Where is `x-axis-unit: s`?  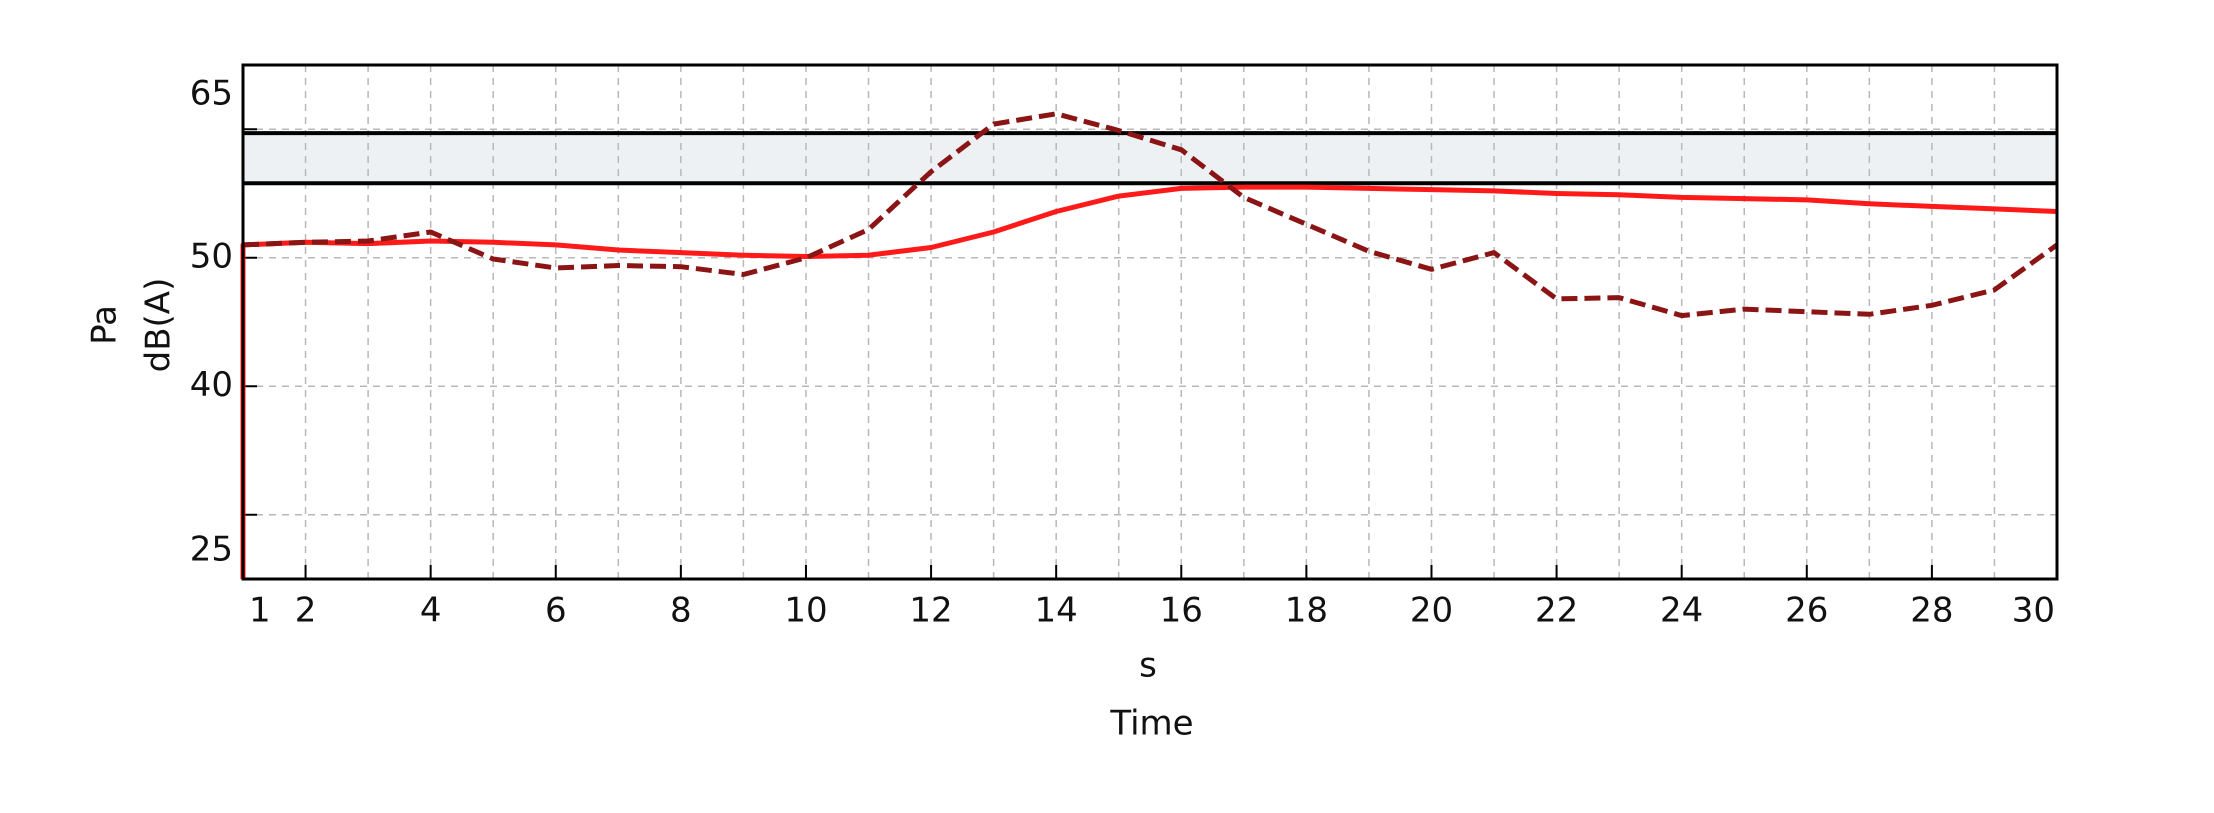
x-axis-unit: s is located at coordinates (1148, 666).